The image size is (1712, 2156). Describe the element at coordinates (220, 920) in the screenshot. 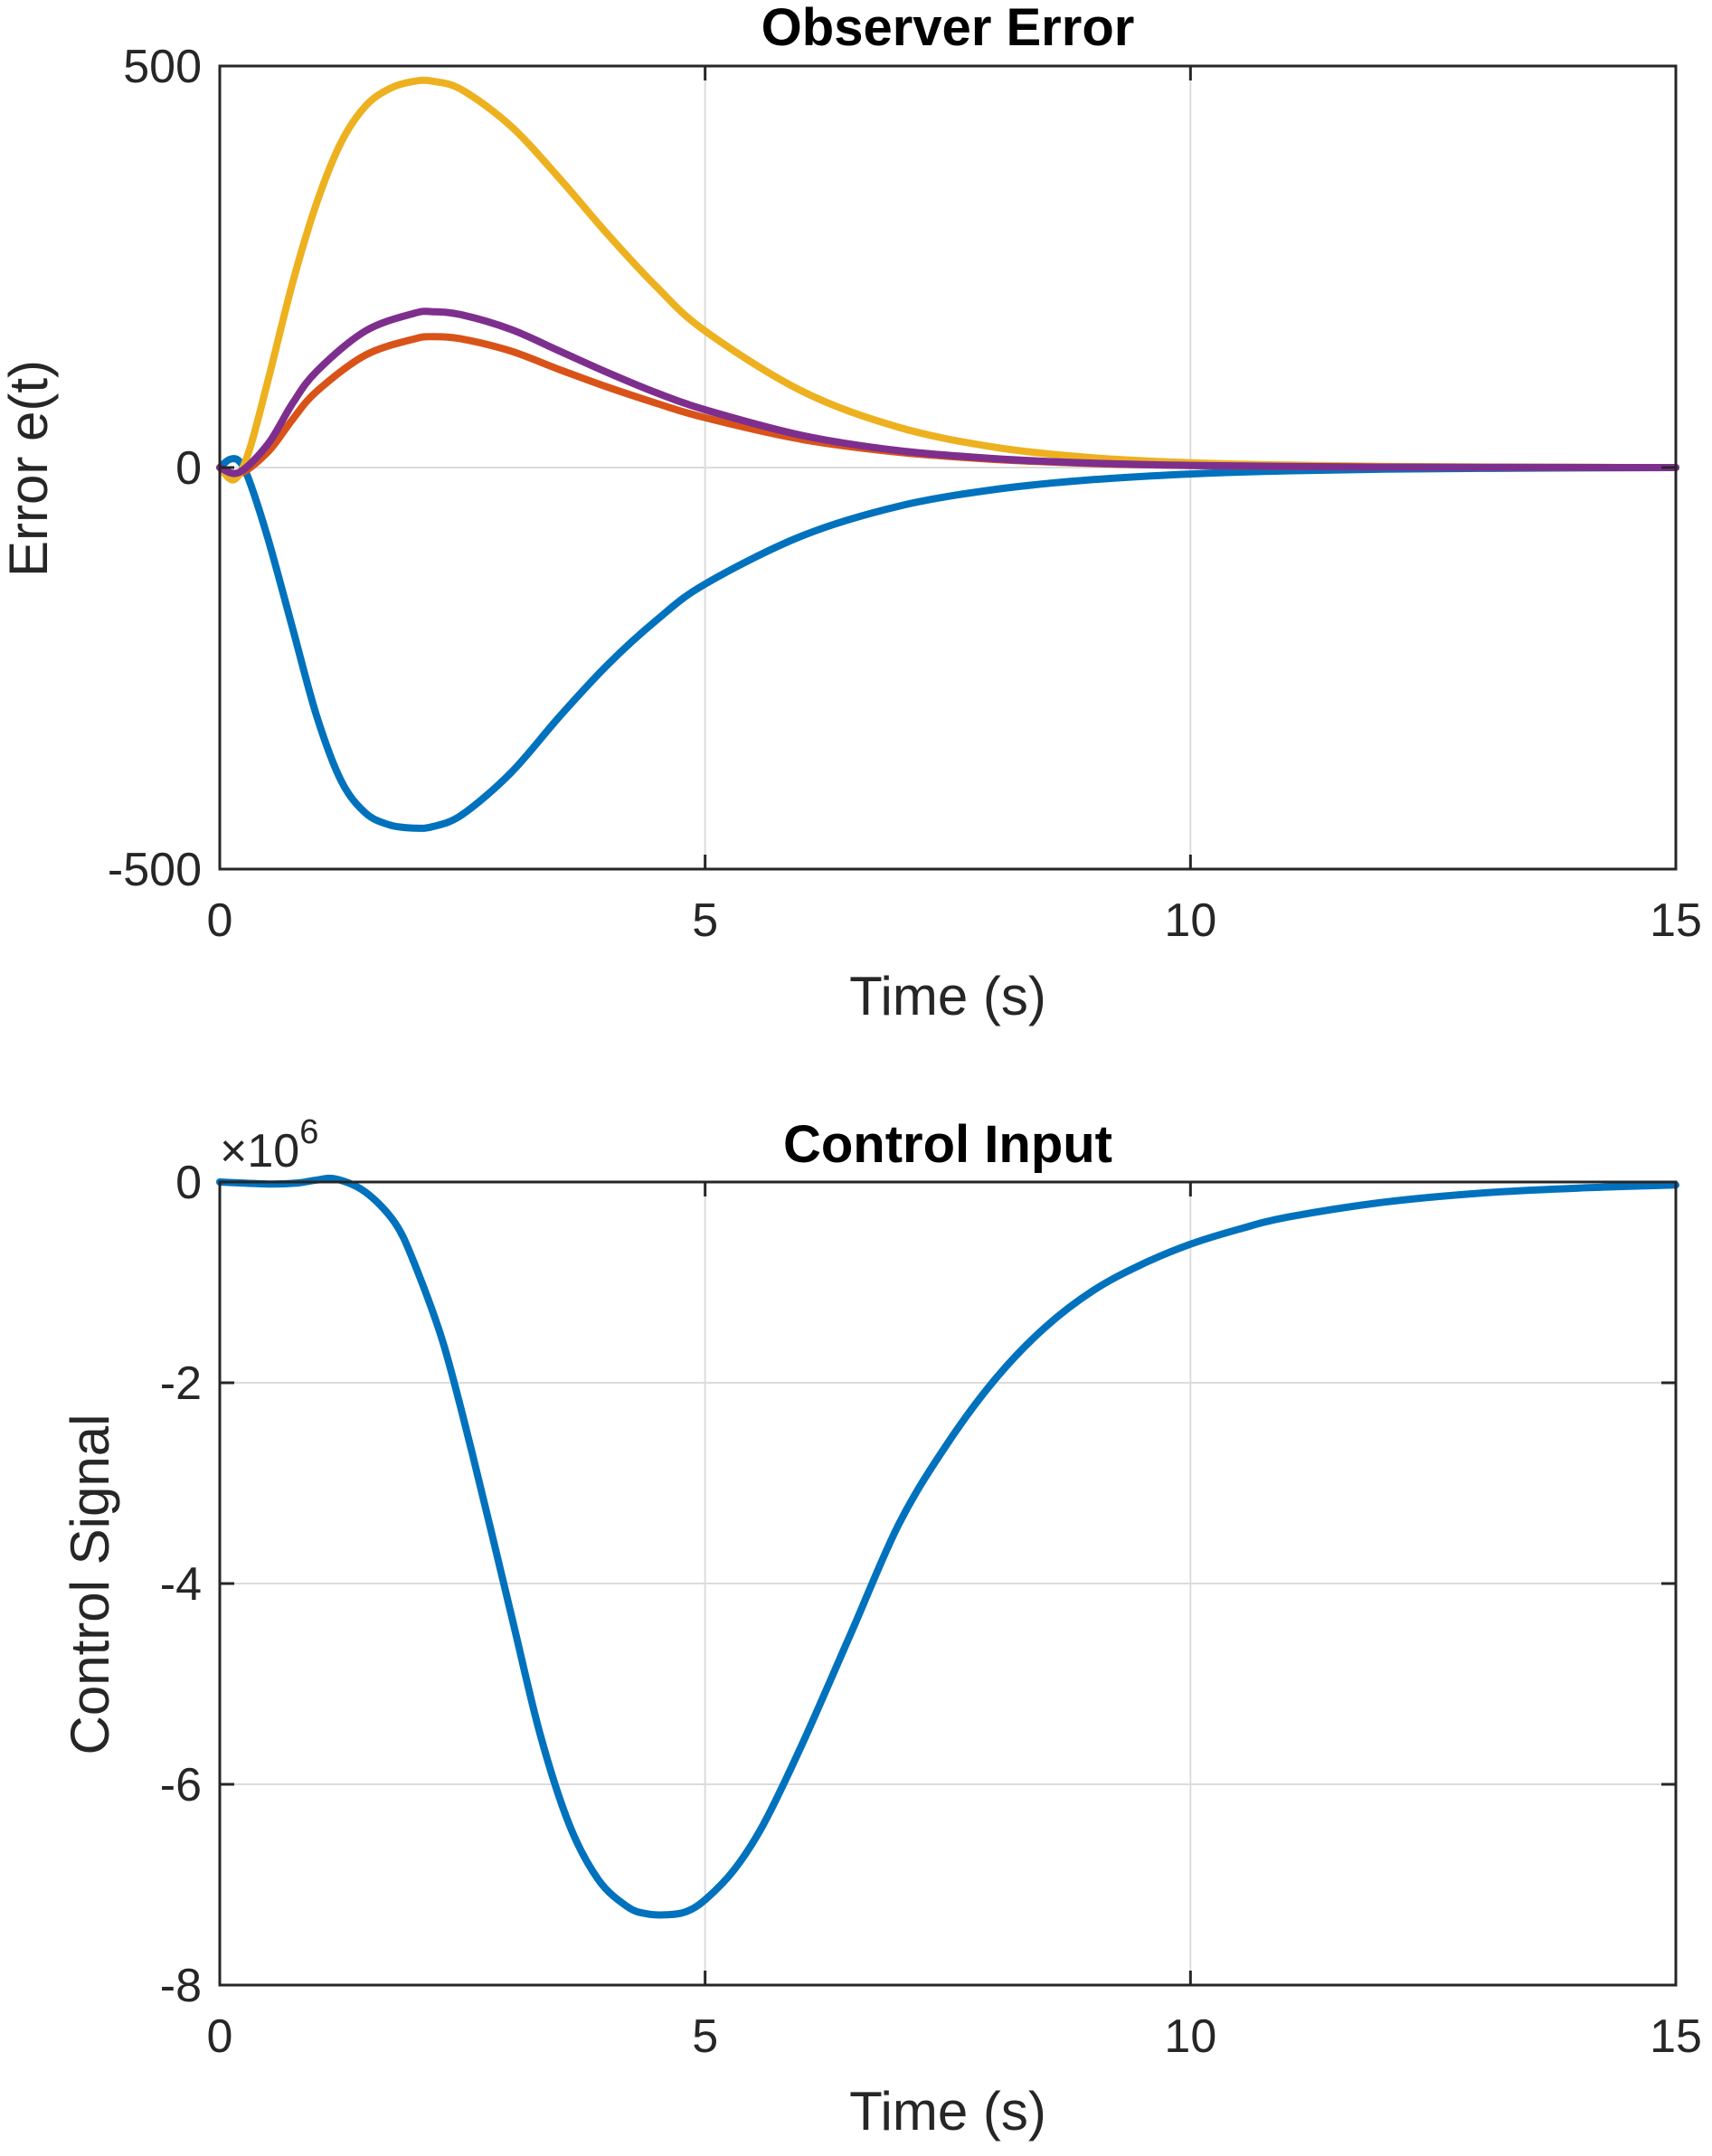

I see `observer-error-xtick-label: 0` at that location.